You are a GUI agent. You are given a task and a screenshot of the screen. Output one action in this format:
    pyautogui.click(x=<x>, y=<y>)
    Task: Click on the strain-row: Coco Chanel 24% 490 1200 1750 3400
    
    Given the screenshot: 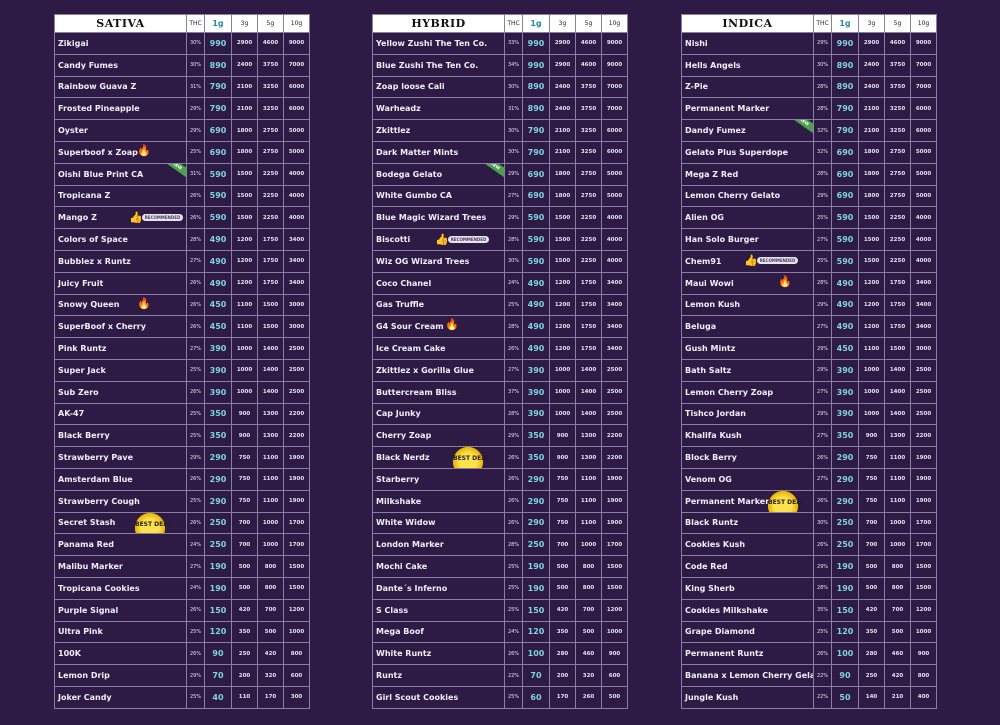 What is the action you would take?
    pyautogui.click(x=500, y=283)
    